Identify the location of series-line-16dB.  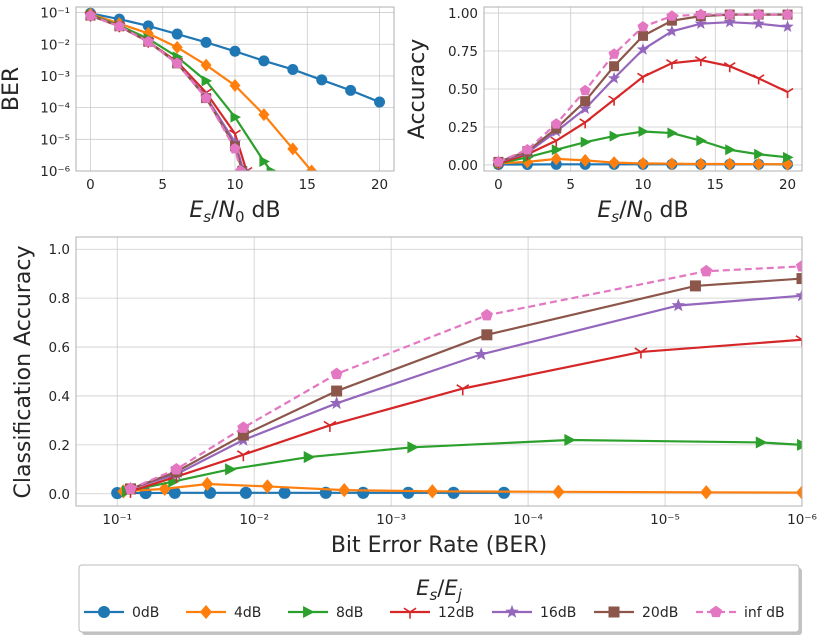
(166, 93).